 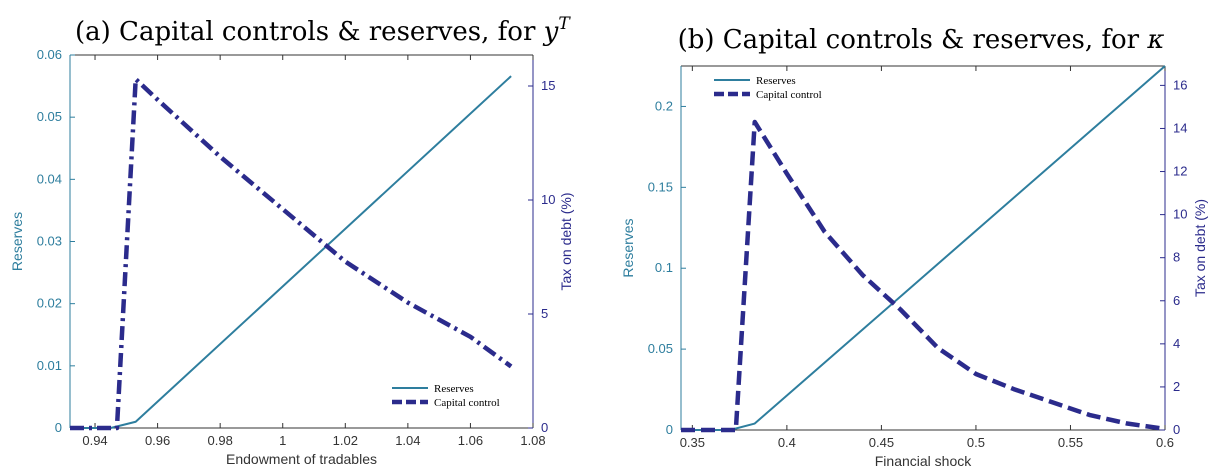 What do you see at coordinates (470, 440) in the screenshot?
I see `x-tick-label: 1.06` at bounding box center [470, 440].